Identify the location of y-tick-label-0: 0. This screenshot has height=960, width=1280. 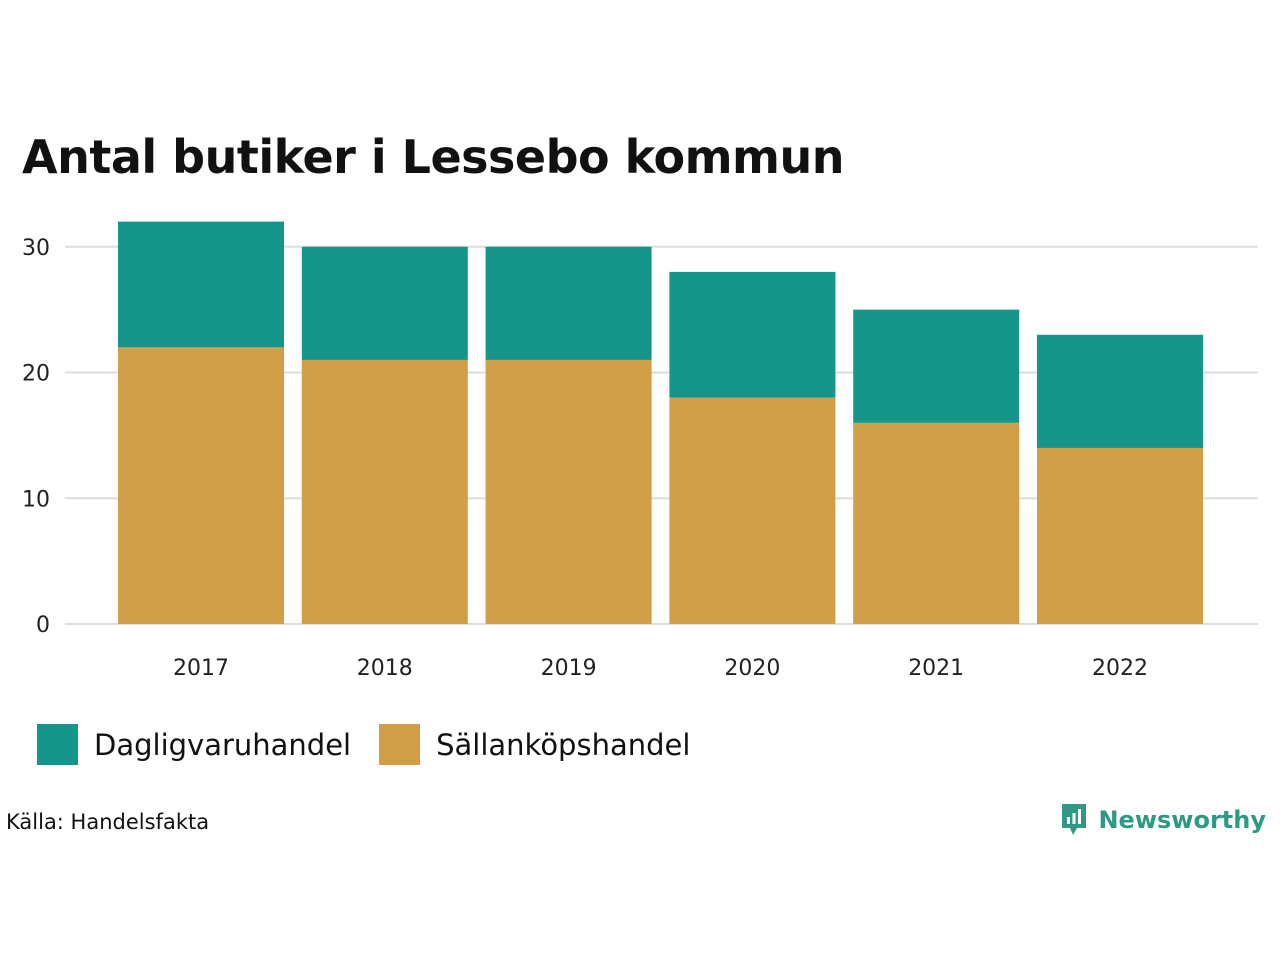
(43, 625).